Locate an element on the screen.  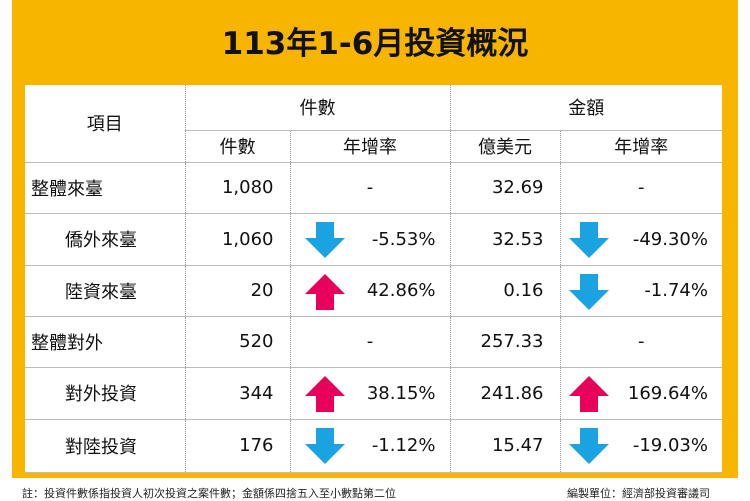
cell-text: -49.30% is located at coordinates (670, 239).